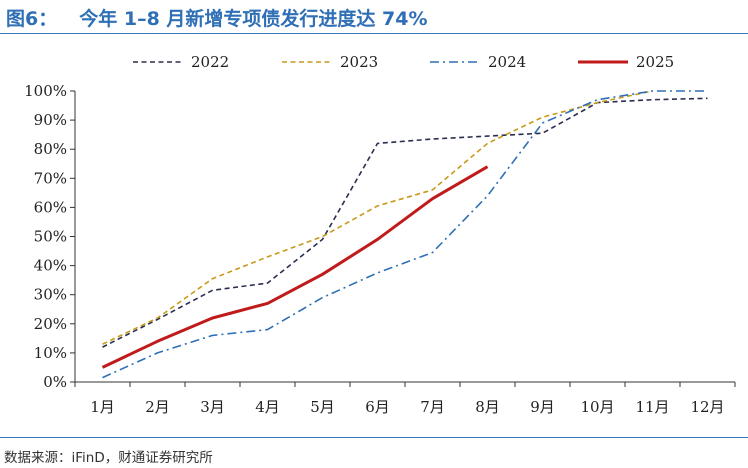 This screenshot has height=468, width=748. Describe the element at coordinates (50, 266) in the screenshot. I see `y-tick-label: 40%` at that location.